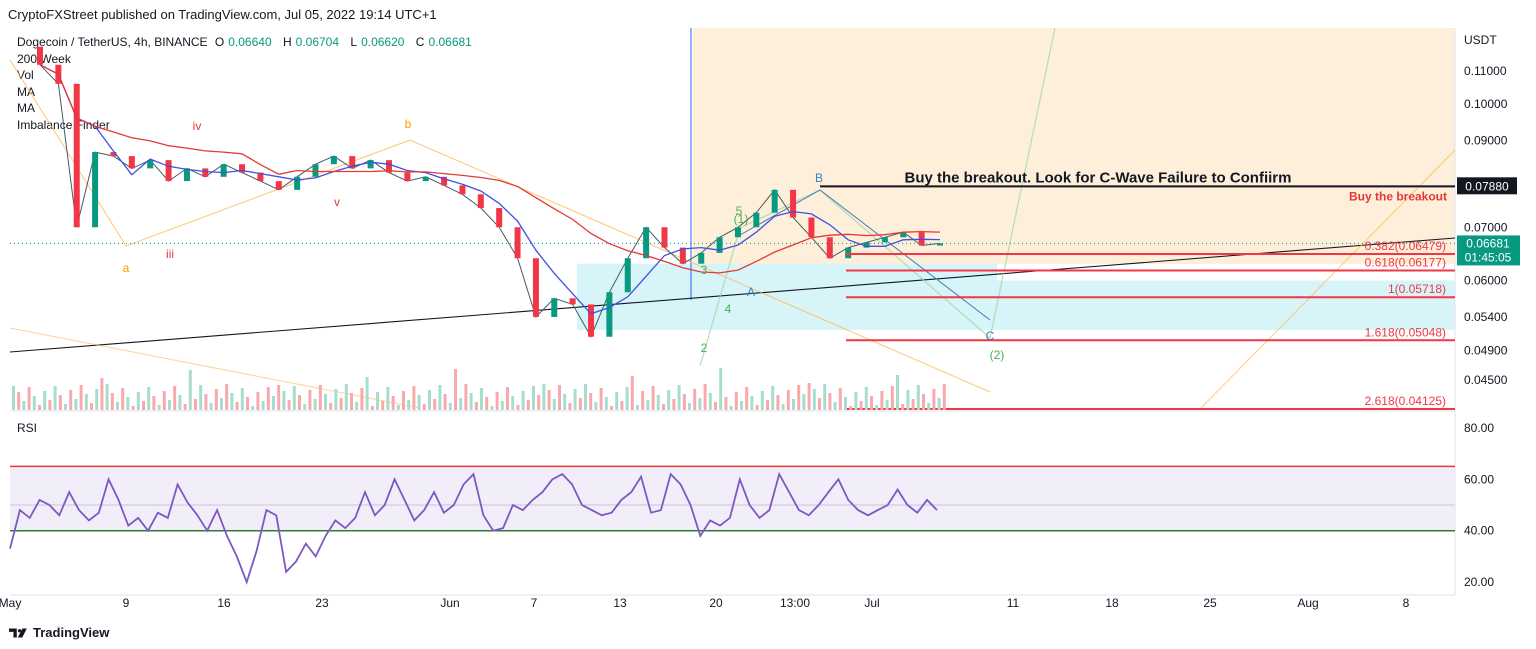  What do you see at coordinates (997, 355) in the screenshot?
I see `wave-label: (2)` at bounding box center [997, 355].